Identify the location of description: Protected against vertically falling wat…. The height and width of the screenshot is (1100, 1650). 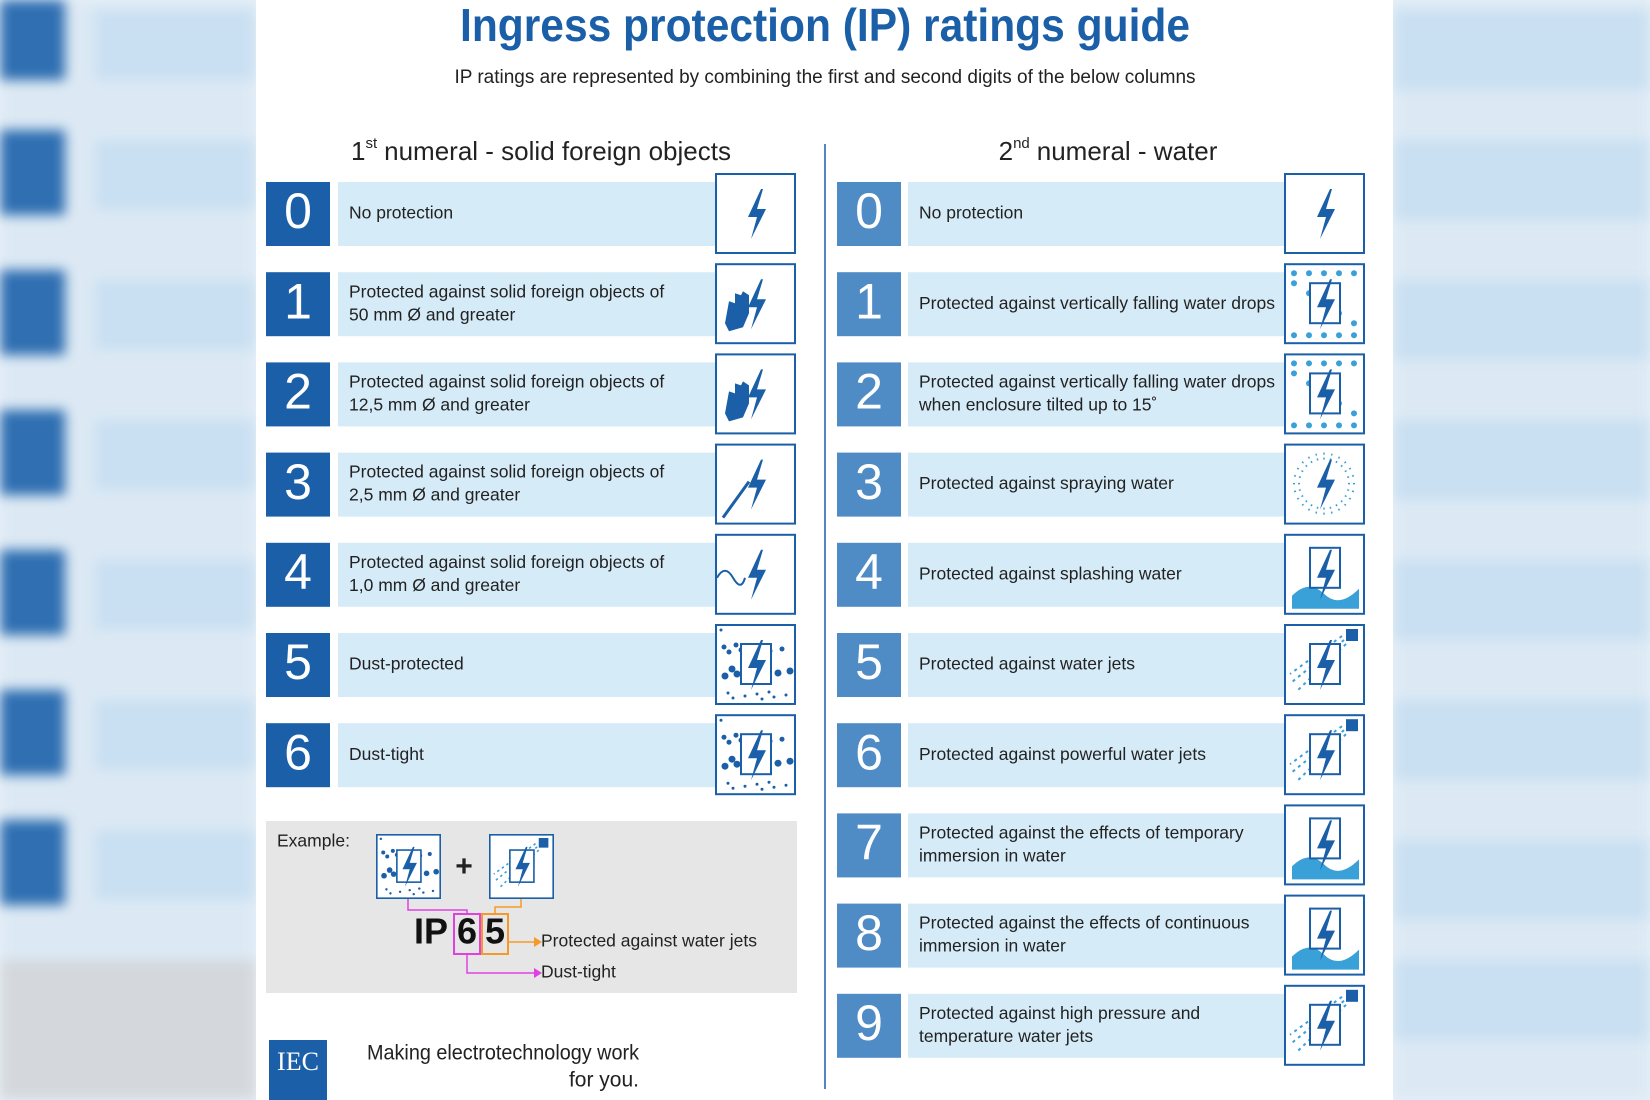
(1097, 303).